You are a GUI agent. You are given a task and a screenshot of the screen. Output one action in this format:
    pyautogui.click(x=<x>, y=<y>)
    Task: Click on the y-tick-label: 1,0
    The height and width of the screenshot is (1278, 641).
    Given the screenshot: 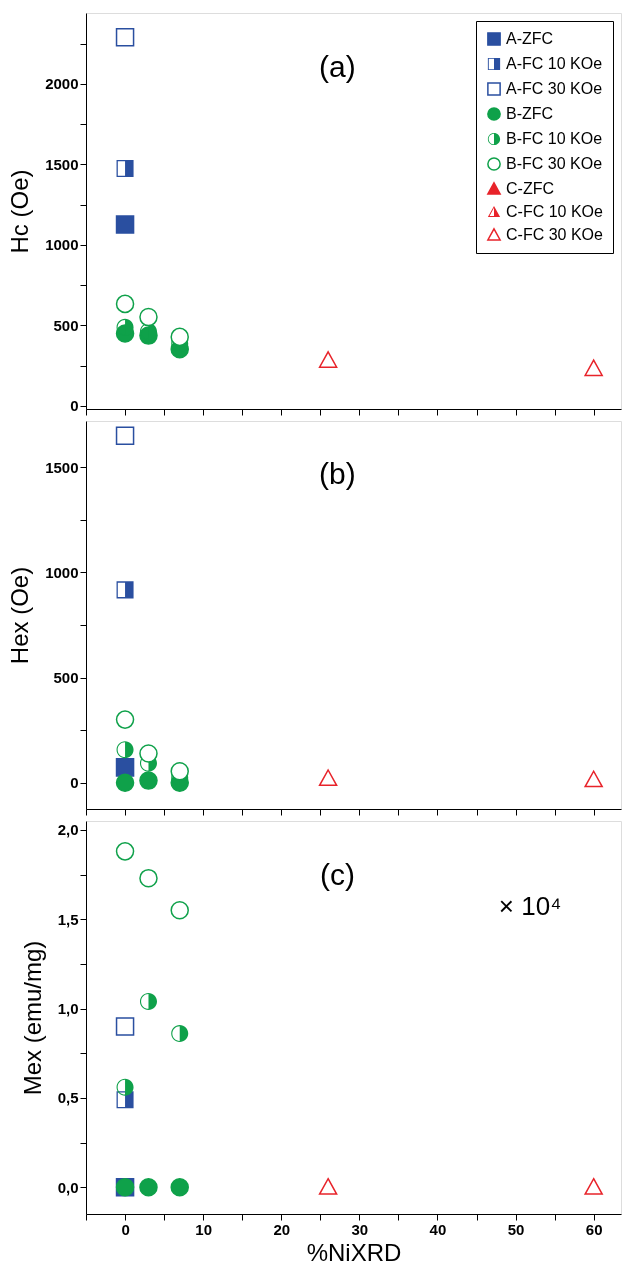 What is the action you would take?
    pyautogui.click(x=68, y=1009)
    